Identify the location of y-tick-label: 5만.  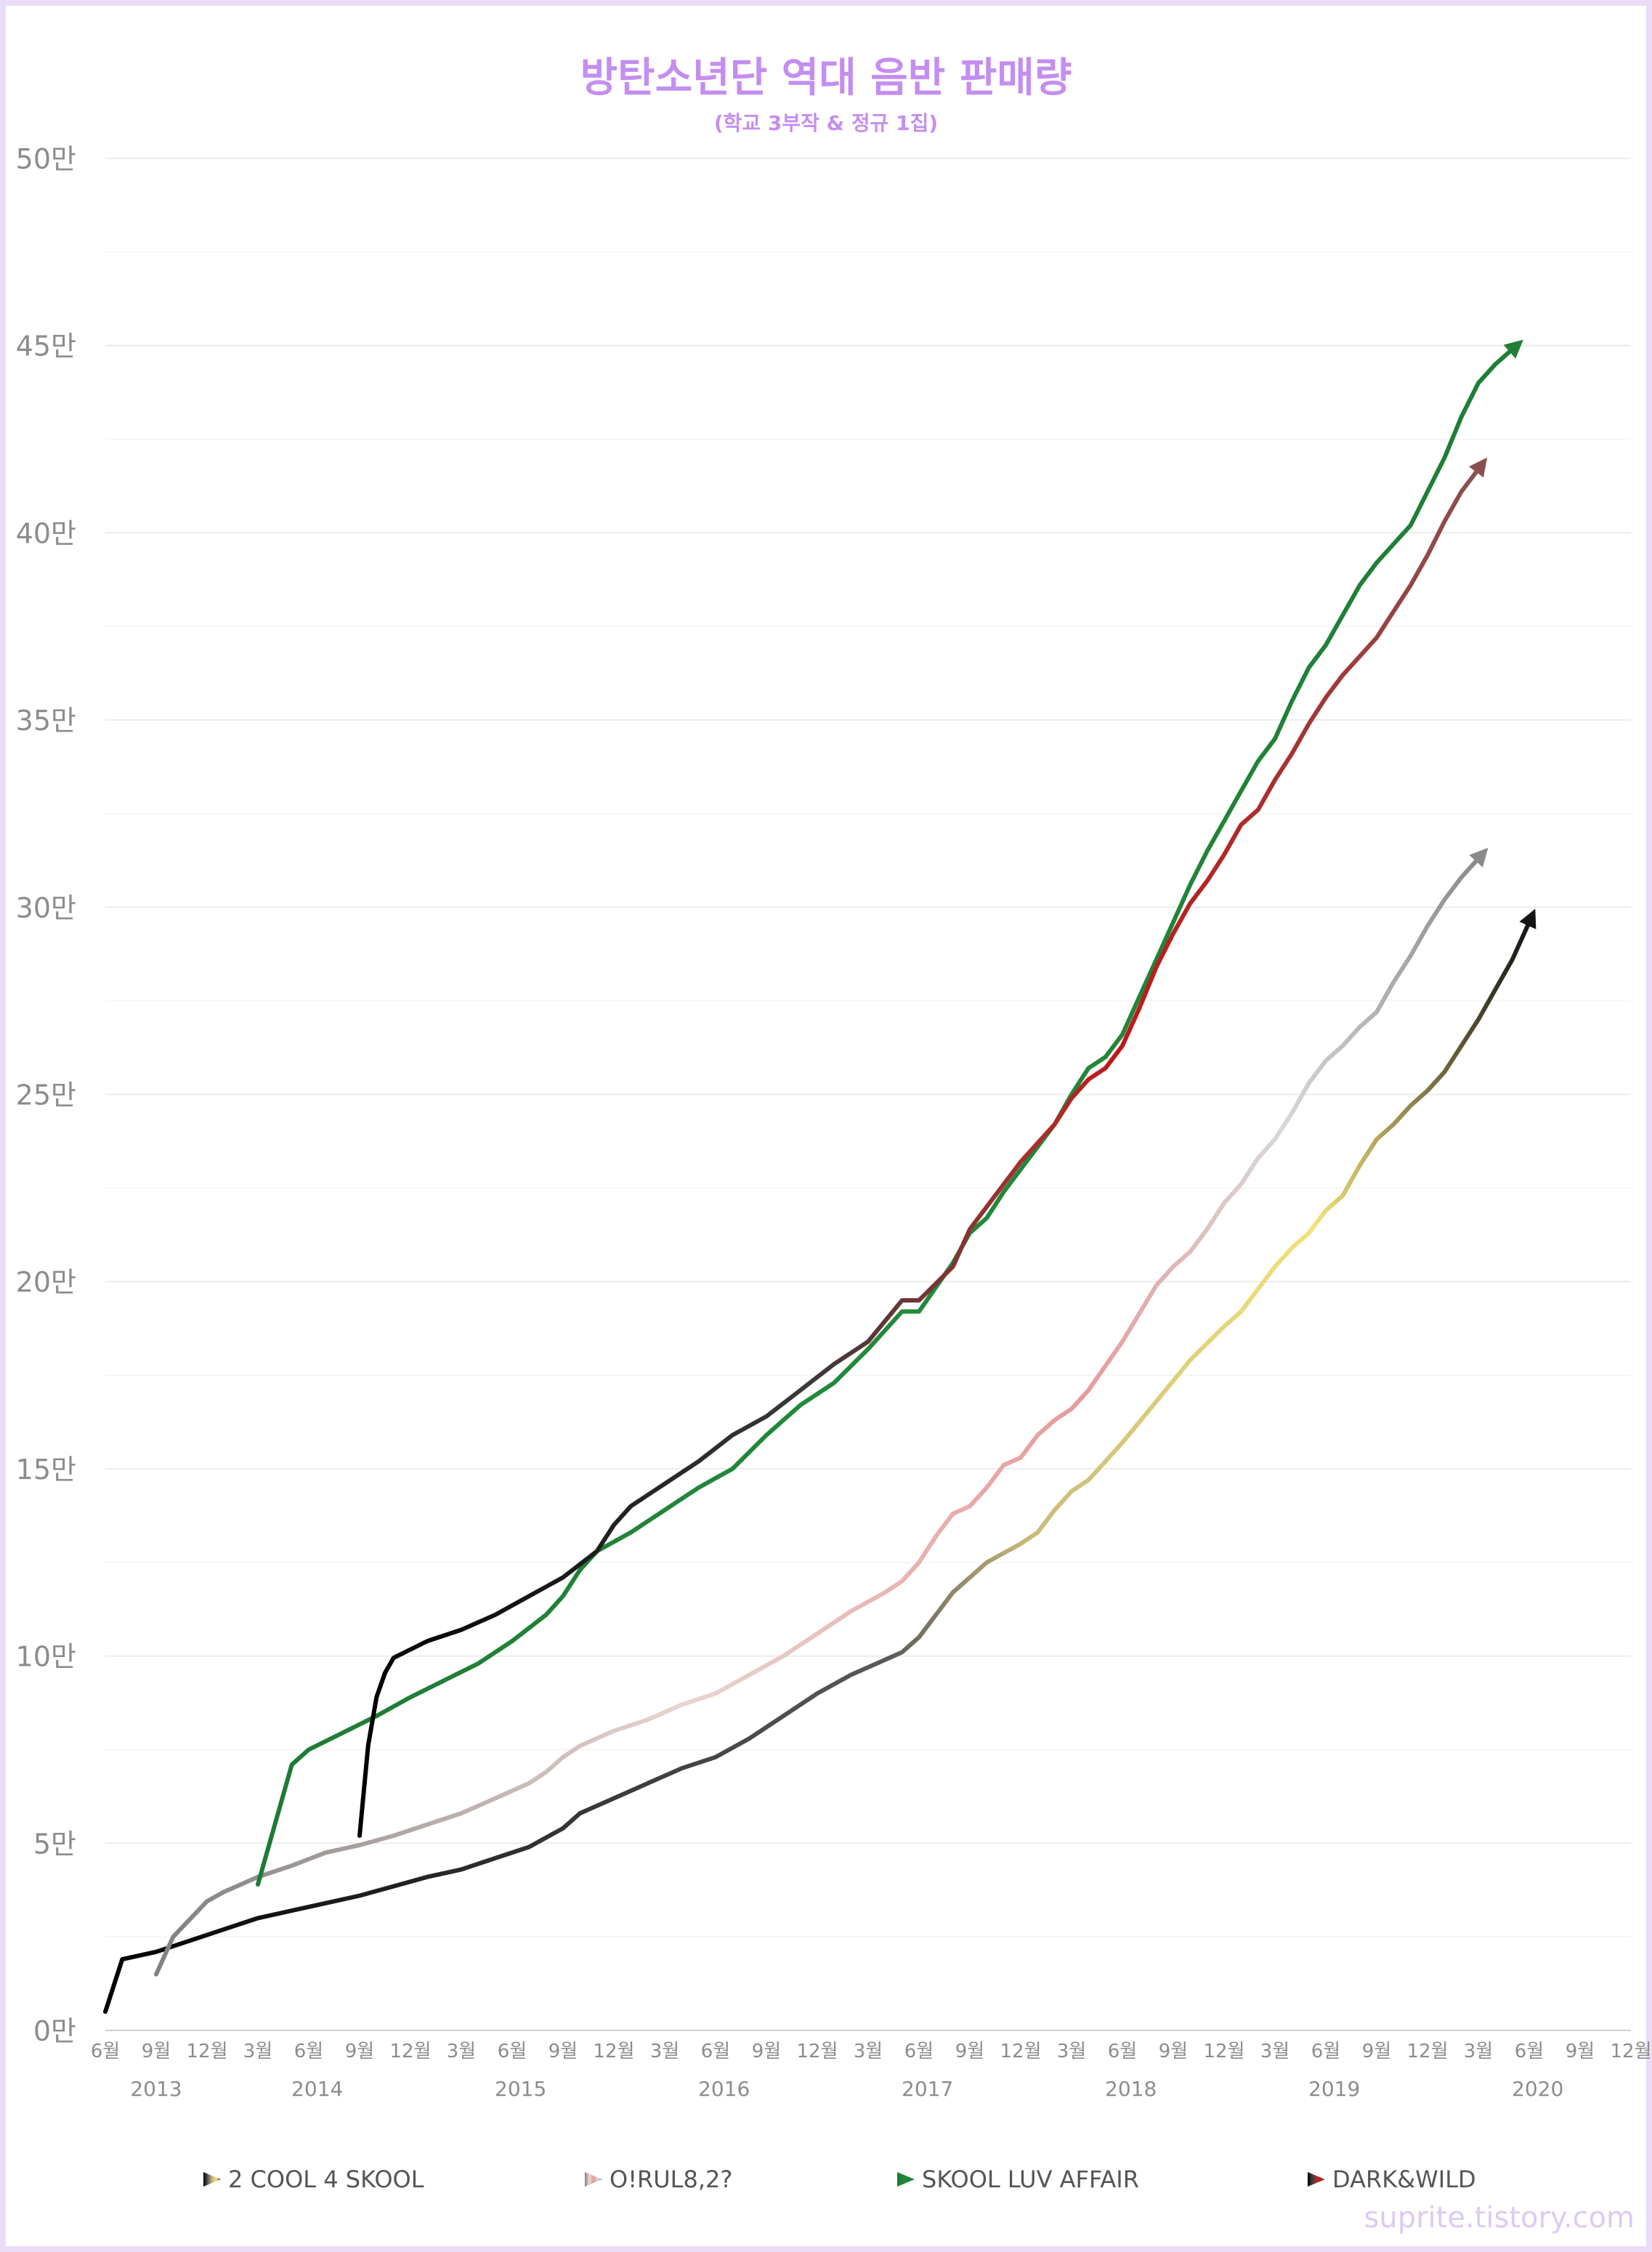
(55, 1844).